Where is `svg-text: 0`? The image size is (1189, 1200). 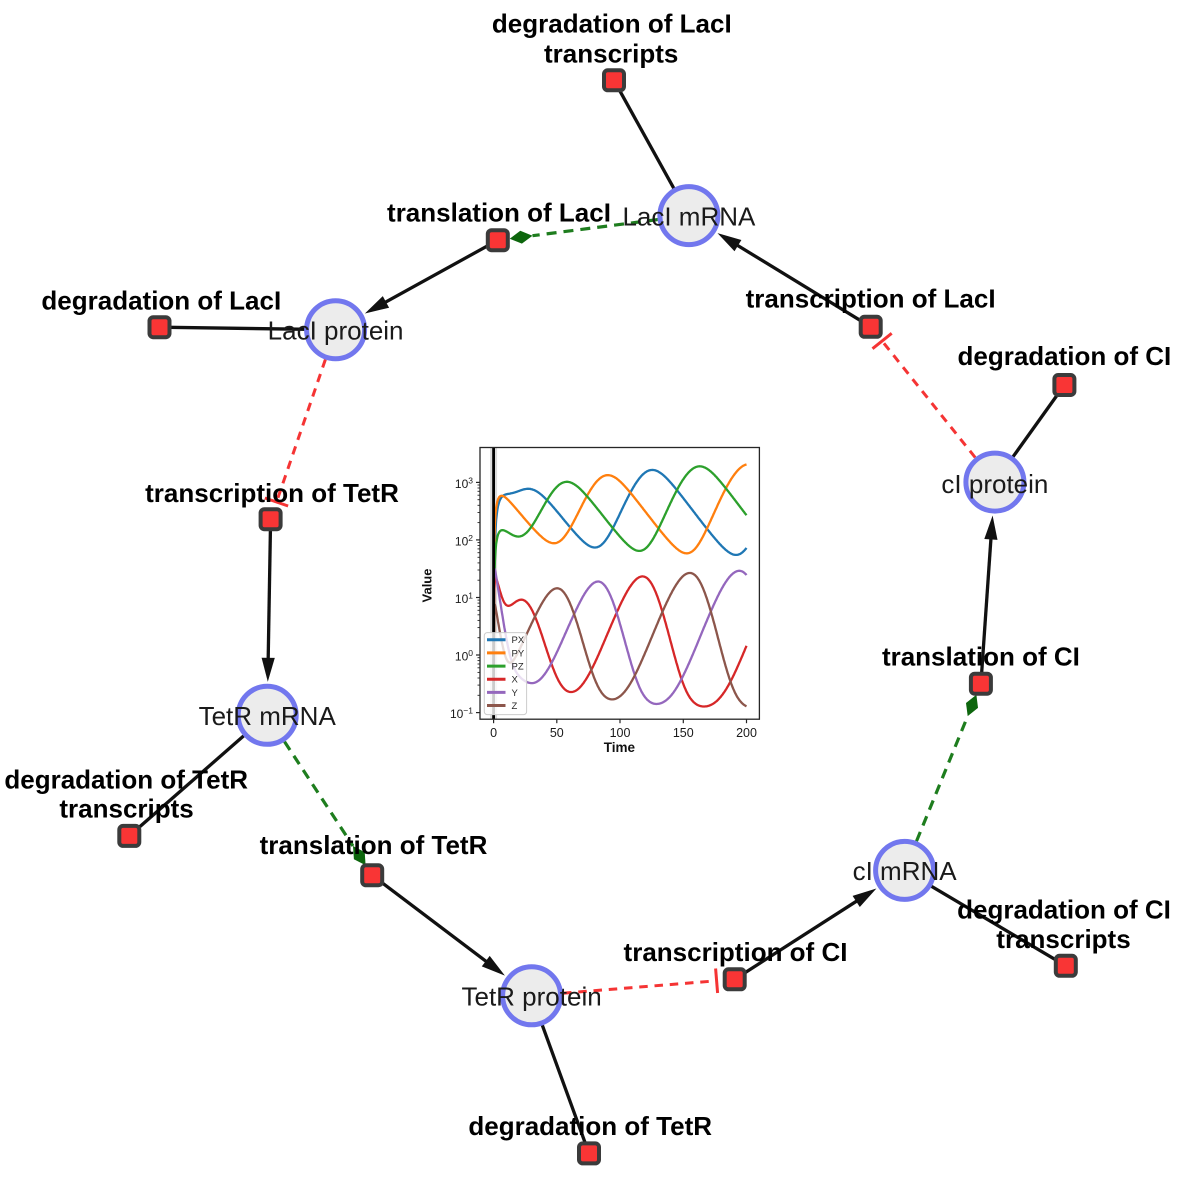
svg-text: 0 is located at coordinates (493, 733).